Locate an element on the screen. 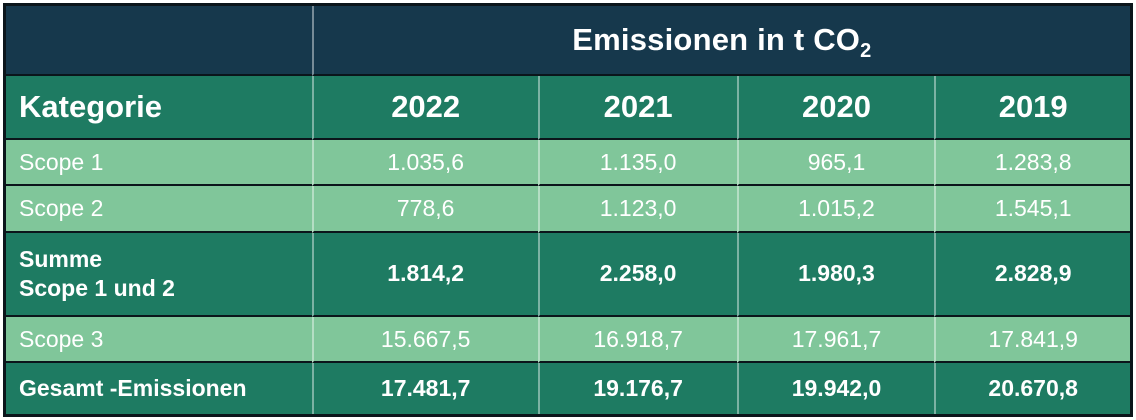  table-row-scope-2: Scope 2 778,6 1.123,0 1.015,2 1.545,1 is located at coordinates (568, 209).